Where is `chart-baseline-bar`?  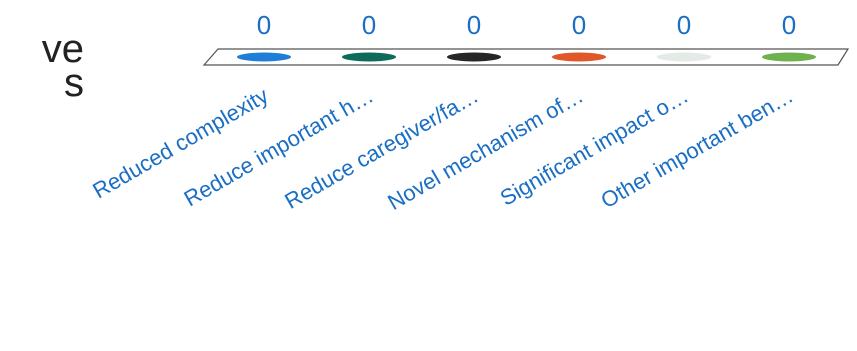 chart-baseline-bar is located at coordinates (526, 57).